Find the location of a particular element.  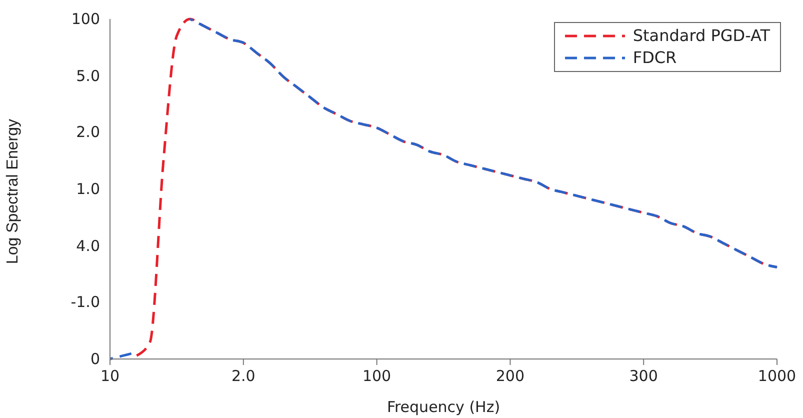

x-tick-label: 100 is located at coordinates (377, 376).